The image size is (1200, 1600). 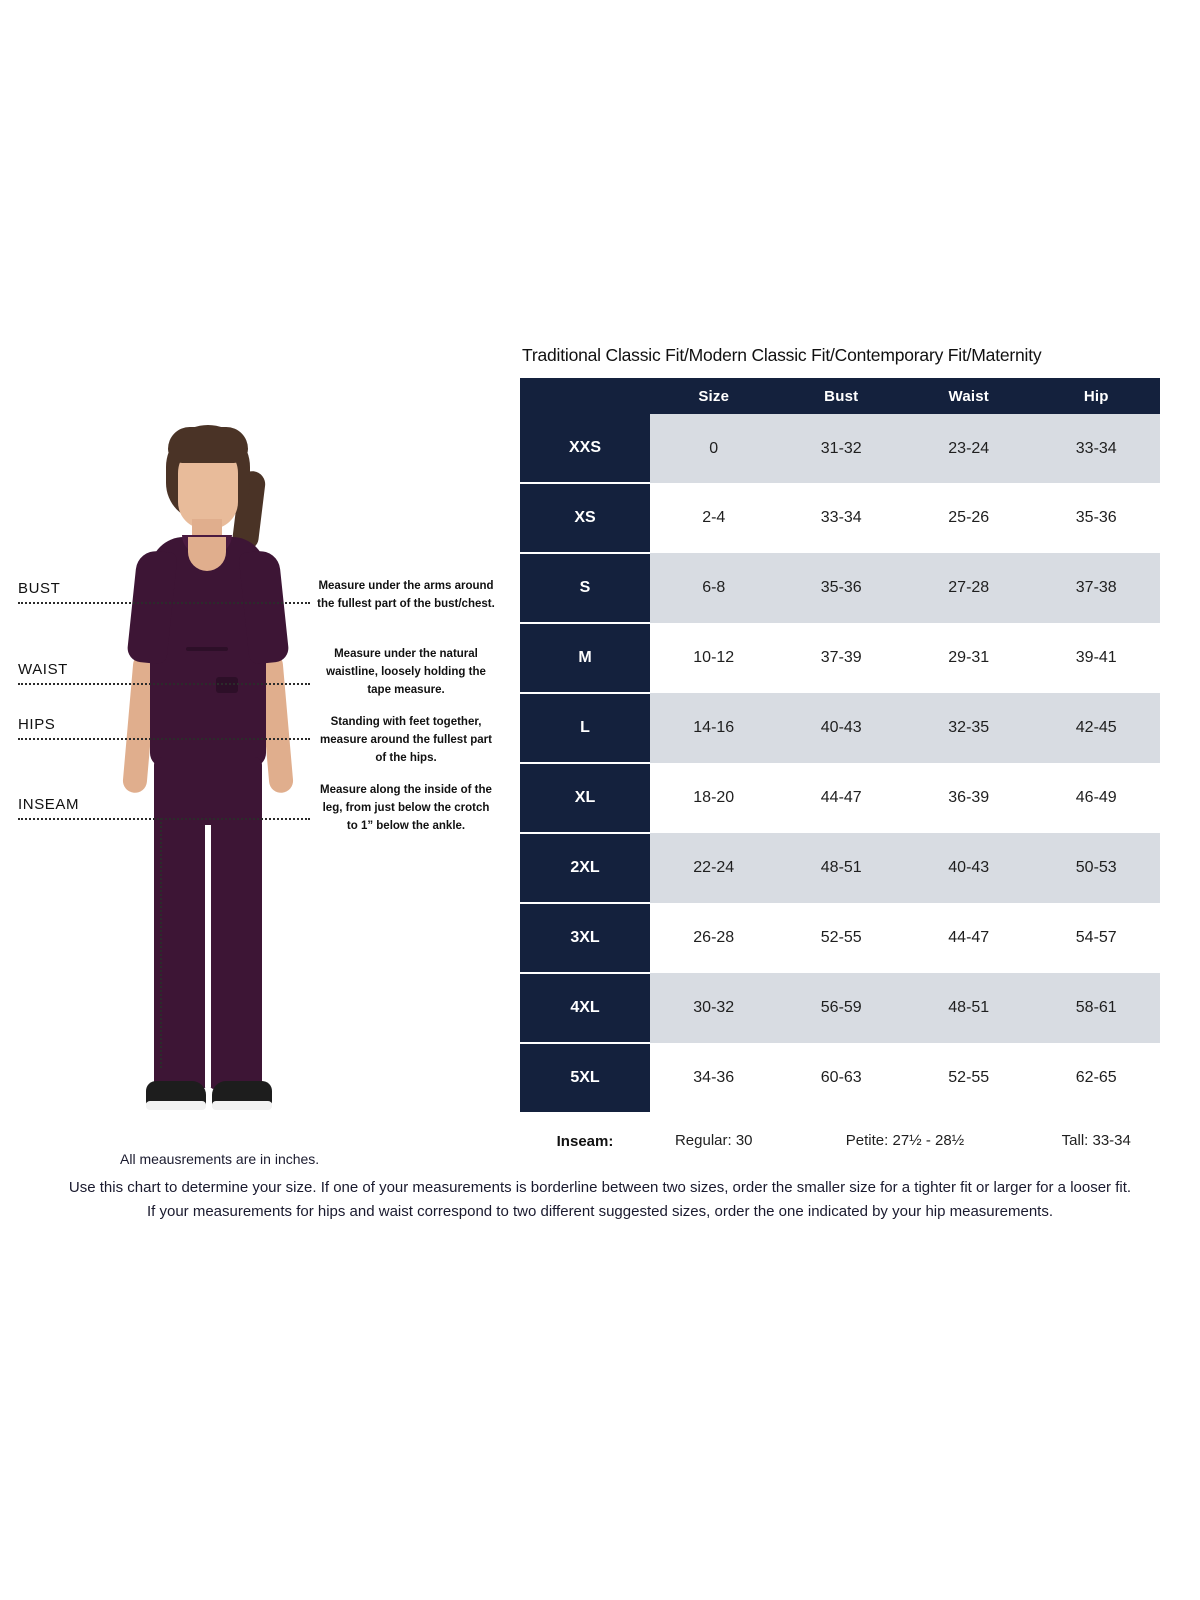 I want to click on table-row: 4XL 30-32 56-59 48-51 58-61, so click(x=840, y=1008).